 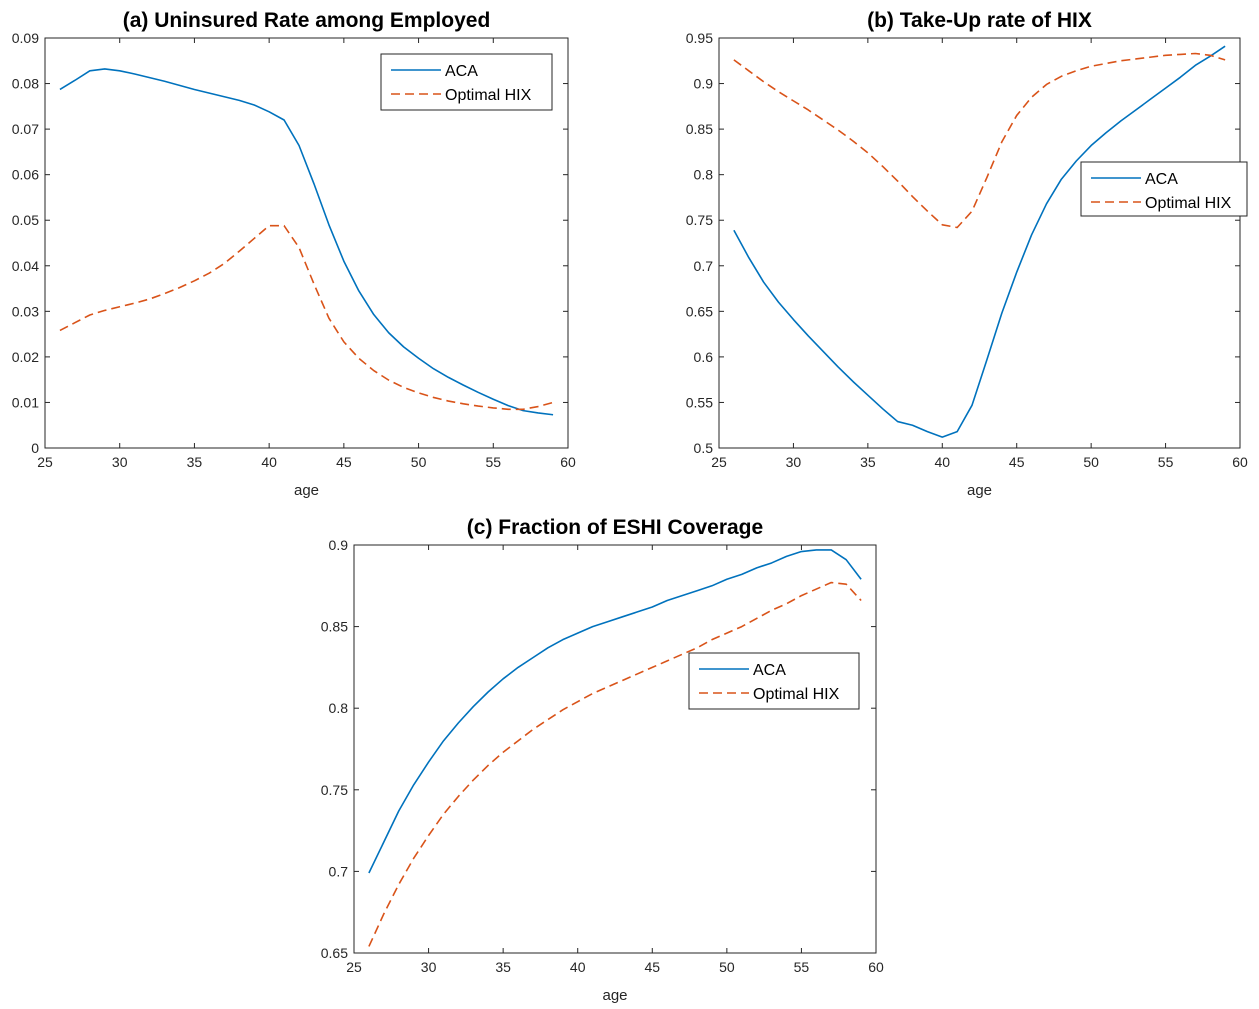 What do you see at coordinates (25, 402) in the screenshot?
I see `y-tick-label: 0.01` at bounding box center [25, 402].